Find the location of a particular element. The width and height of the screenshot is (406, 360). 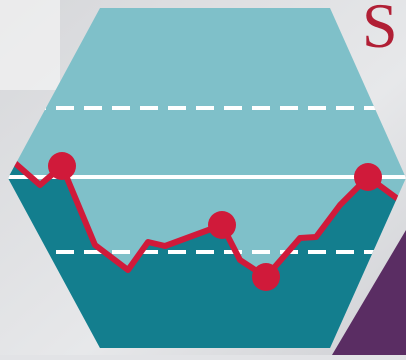

background-highlight is located at coordinates (30, 45).